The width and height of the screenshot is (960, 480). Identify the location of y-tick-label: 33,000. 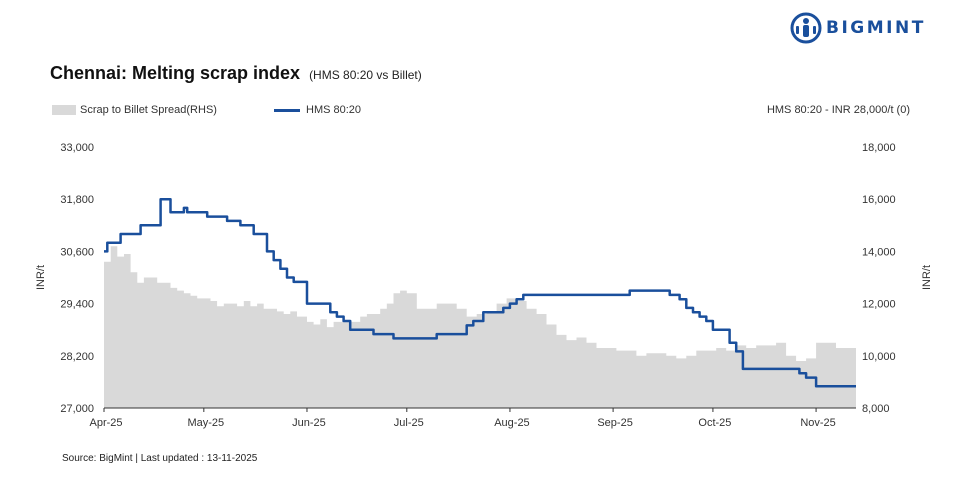
(77, 148).